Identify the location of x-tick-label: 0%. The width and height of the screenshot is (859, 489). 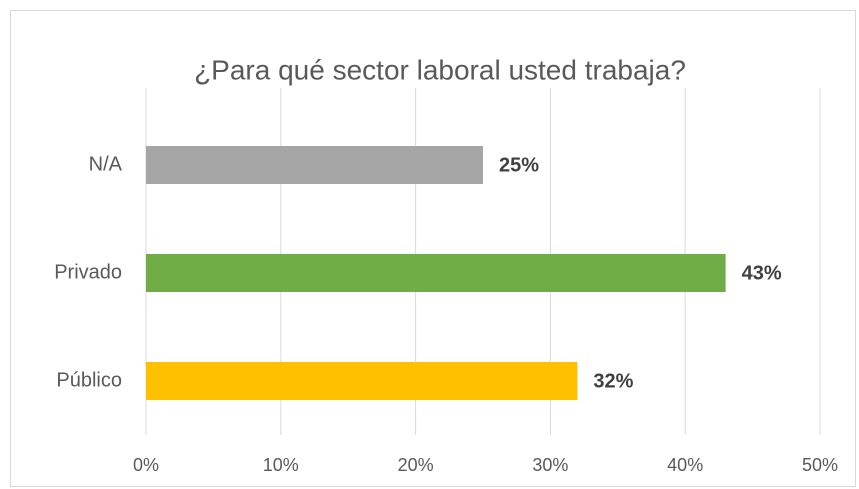
(146, 465).